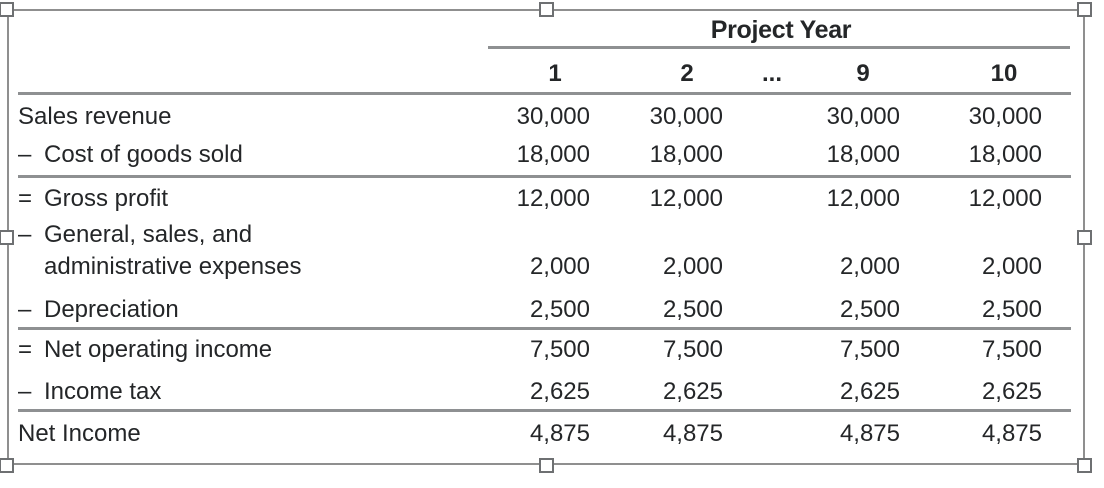  What do you see at coordinates (173, 266) in the screenshot?
I see `row-label-continuation: administrative expenses` at bounding box center [173, 266].